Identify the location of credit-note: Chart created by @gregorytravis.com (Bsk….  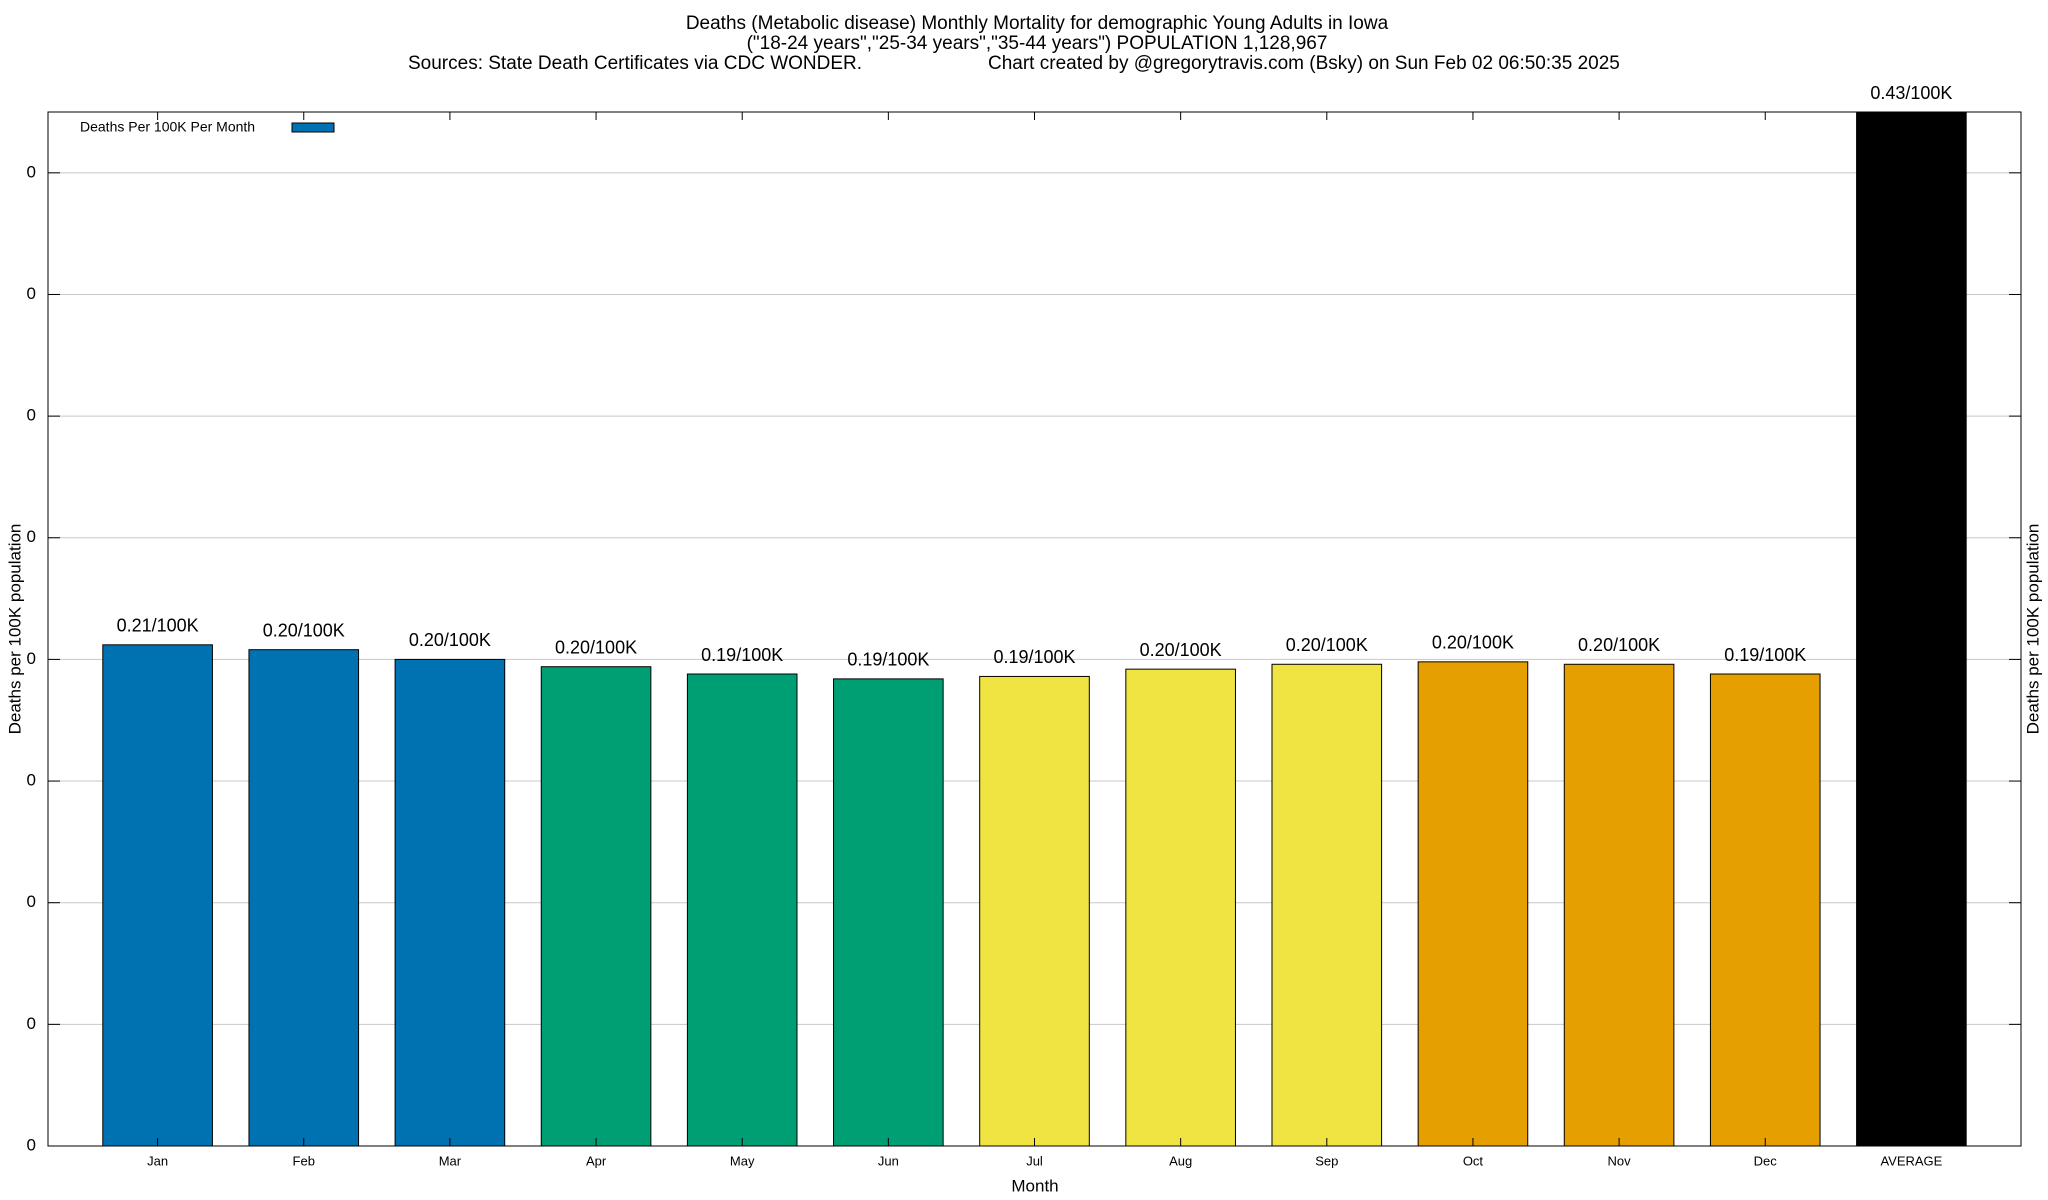
(1304, 63).